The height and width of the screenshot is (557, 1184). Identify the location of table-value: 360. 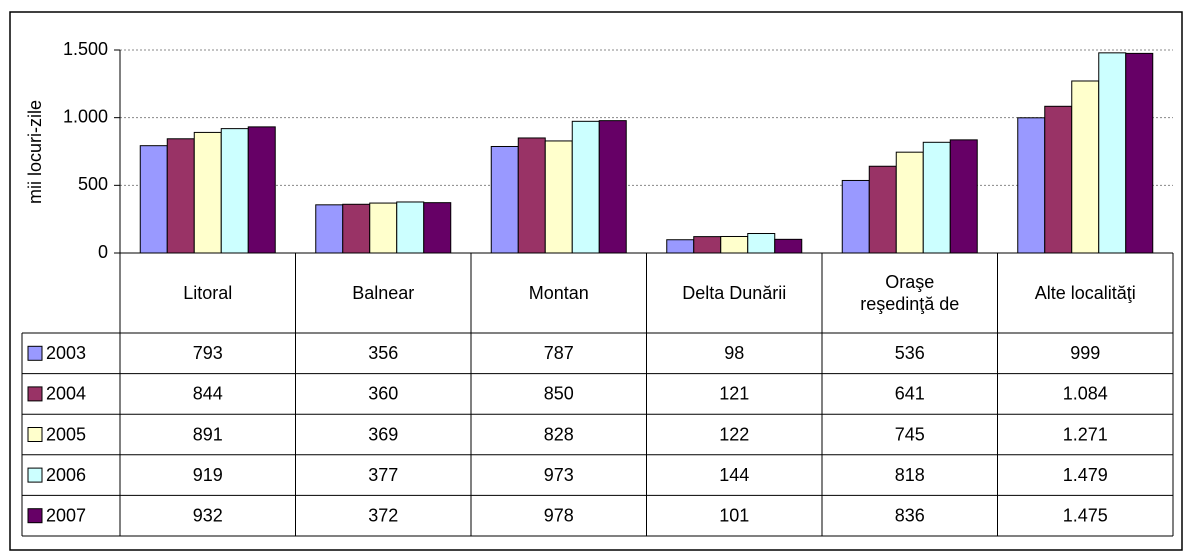
(383, 394).